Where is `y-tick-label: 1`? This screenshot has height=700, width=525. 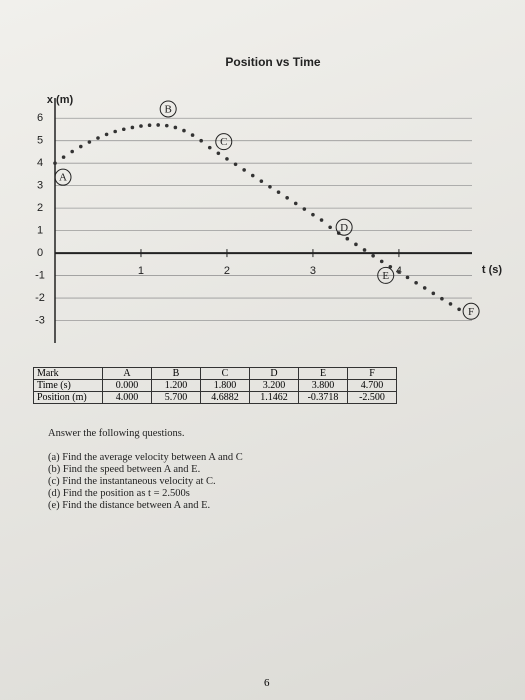 y-tick-label: 1 is located at coordinates (40, 231).